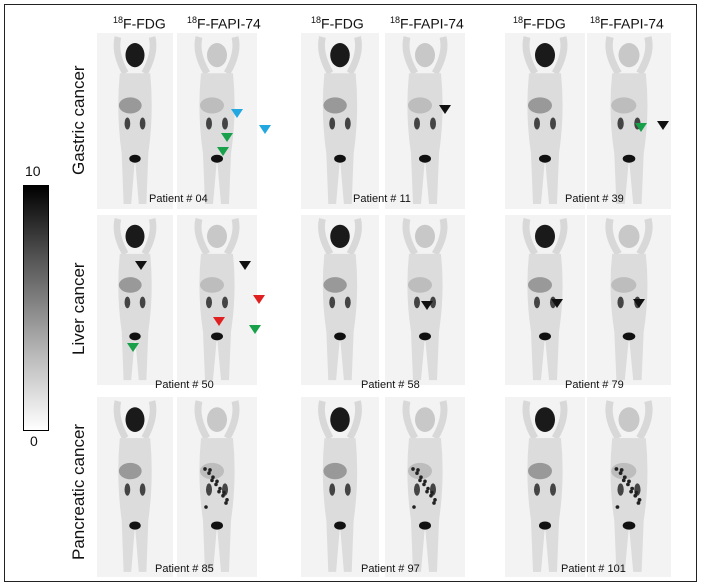 This screenshot has height=588, width=703. Describe the element at coordinates (78, 308) in the screenshot. I see `row-label-liver: Liver cancer` at that location.